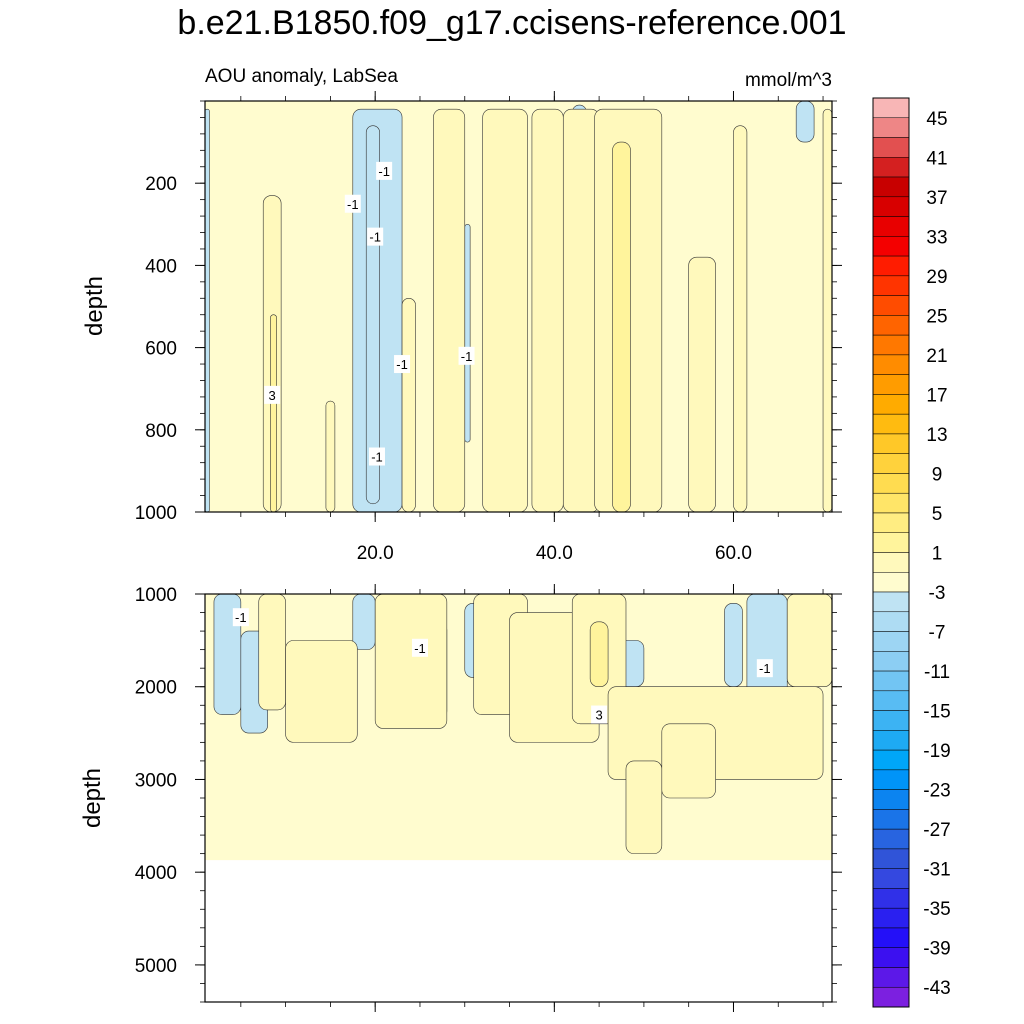  I want to click on upper-ytick-label-2: 600, so click(161, 349).